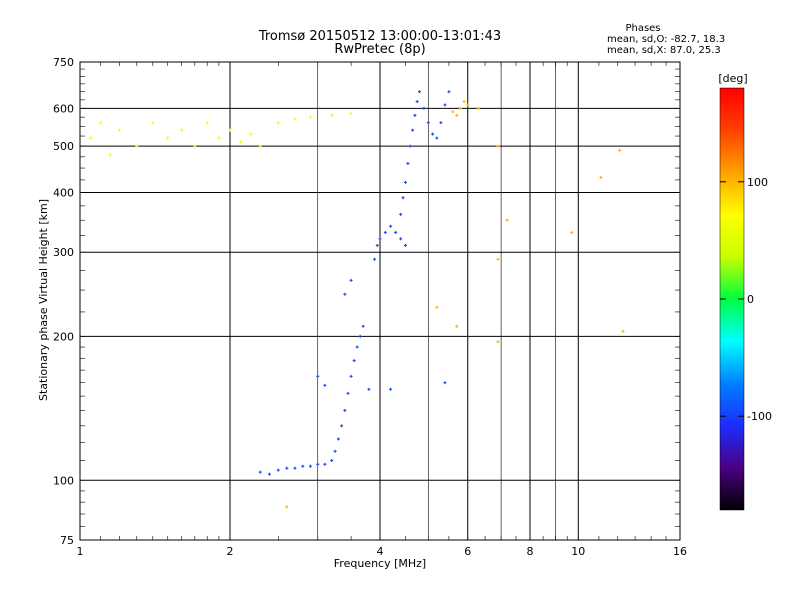  I want to click on colorbar-unit-label: [deg], so click(732, 78).